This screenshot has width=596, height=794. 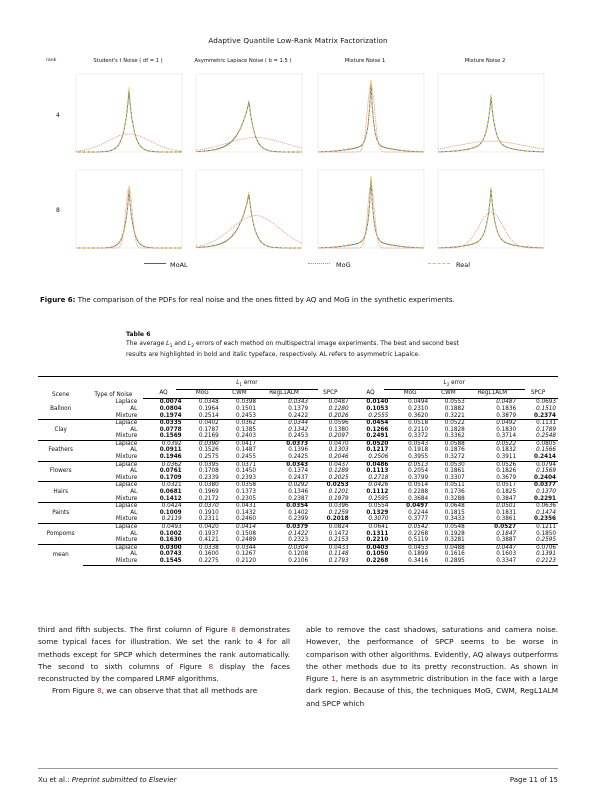 What do you see at coordinates (378, 498) in the screenshot?
I see `value-cell: 0.2595` at bounding box center [378, 498].